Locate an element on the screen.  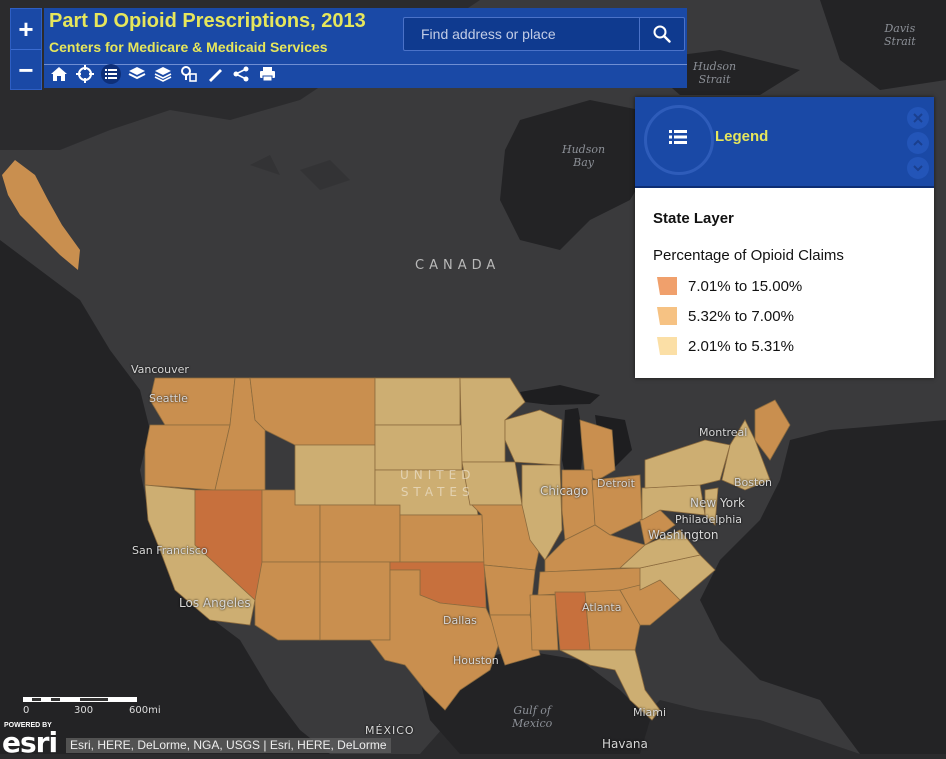
water-label-line: Mexico is located at coordinates (532, 723).